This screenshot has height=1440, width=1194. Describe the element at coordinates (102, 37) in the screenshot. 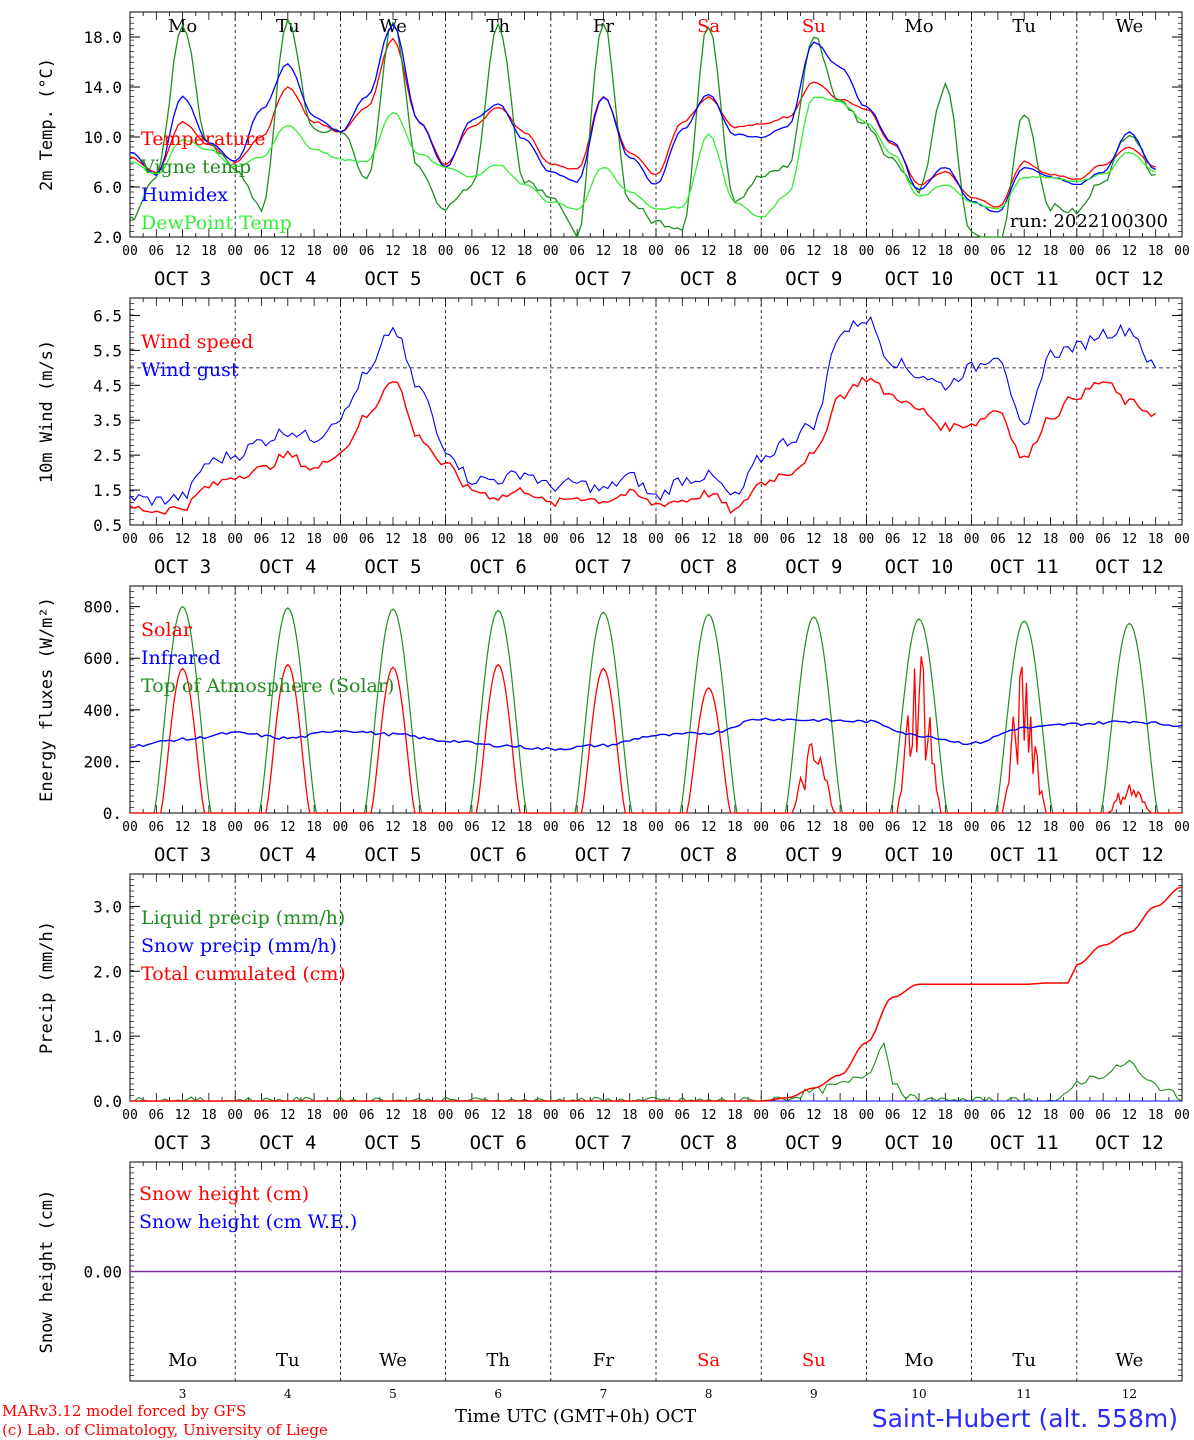

I see `y-tick-label: 18.0` at that location.